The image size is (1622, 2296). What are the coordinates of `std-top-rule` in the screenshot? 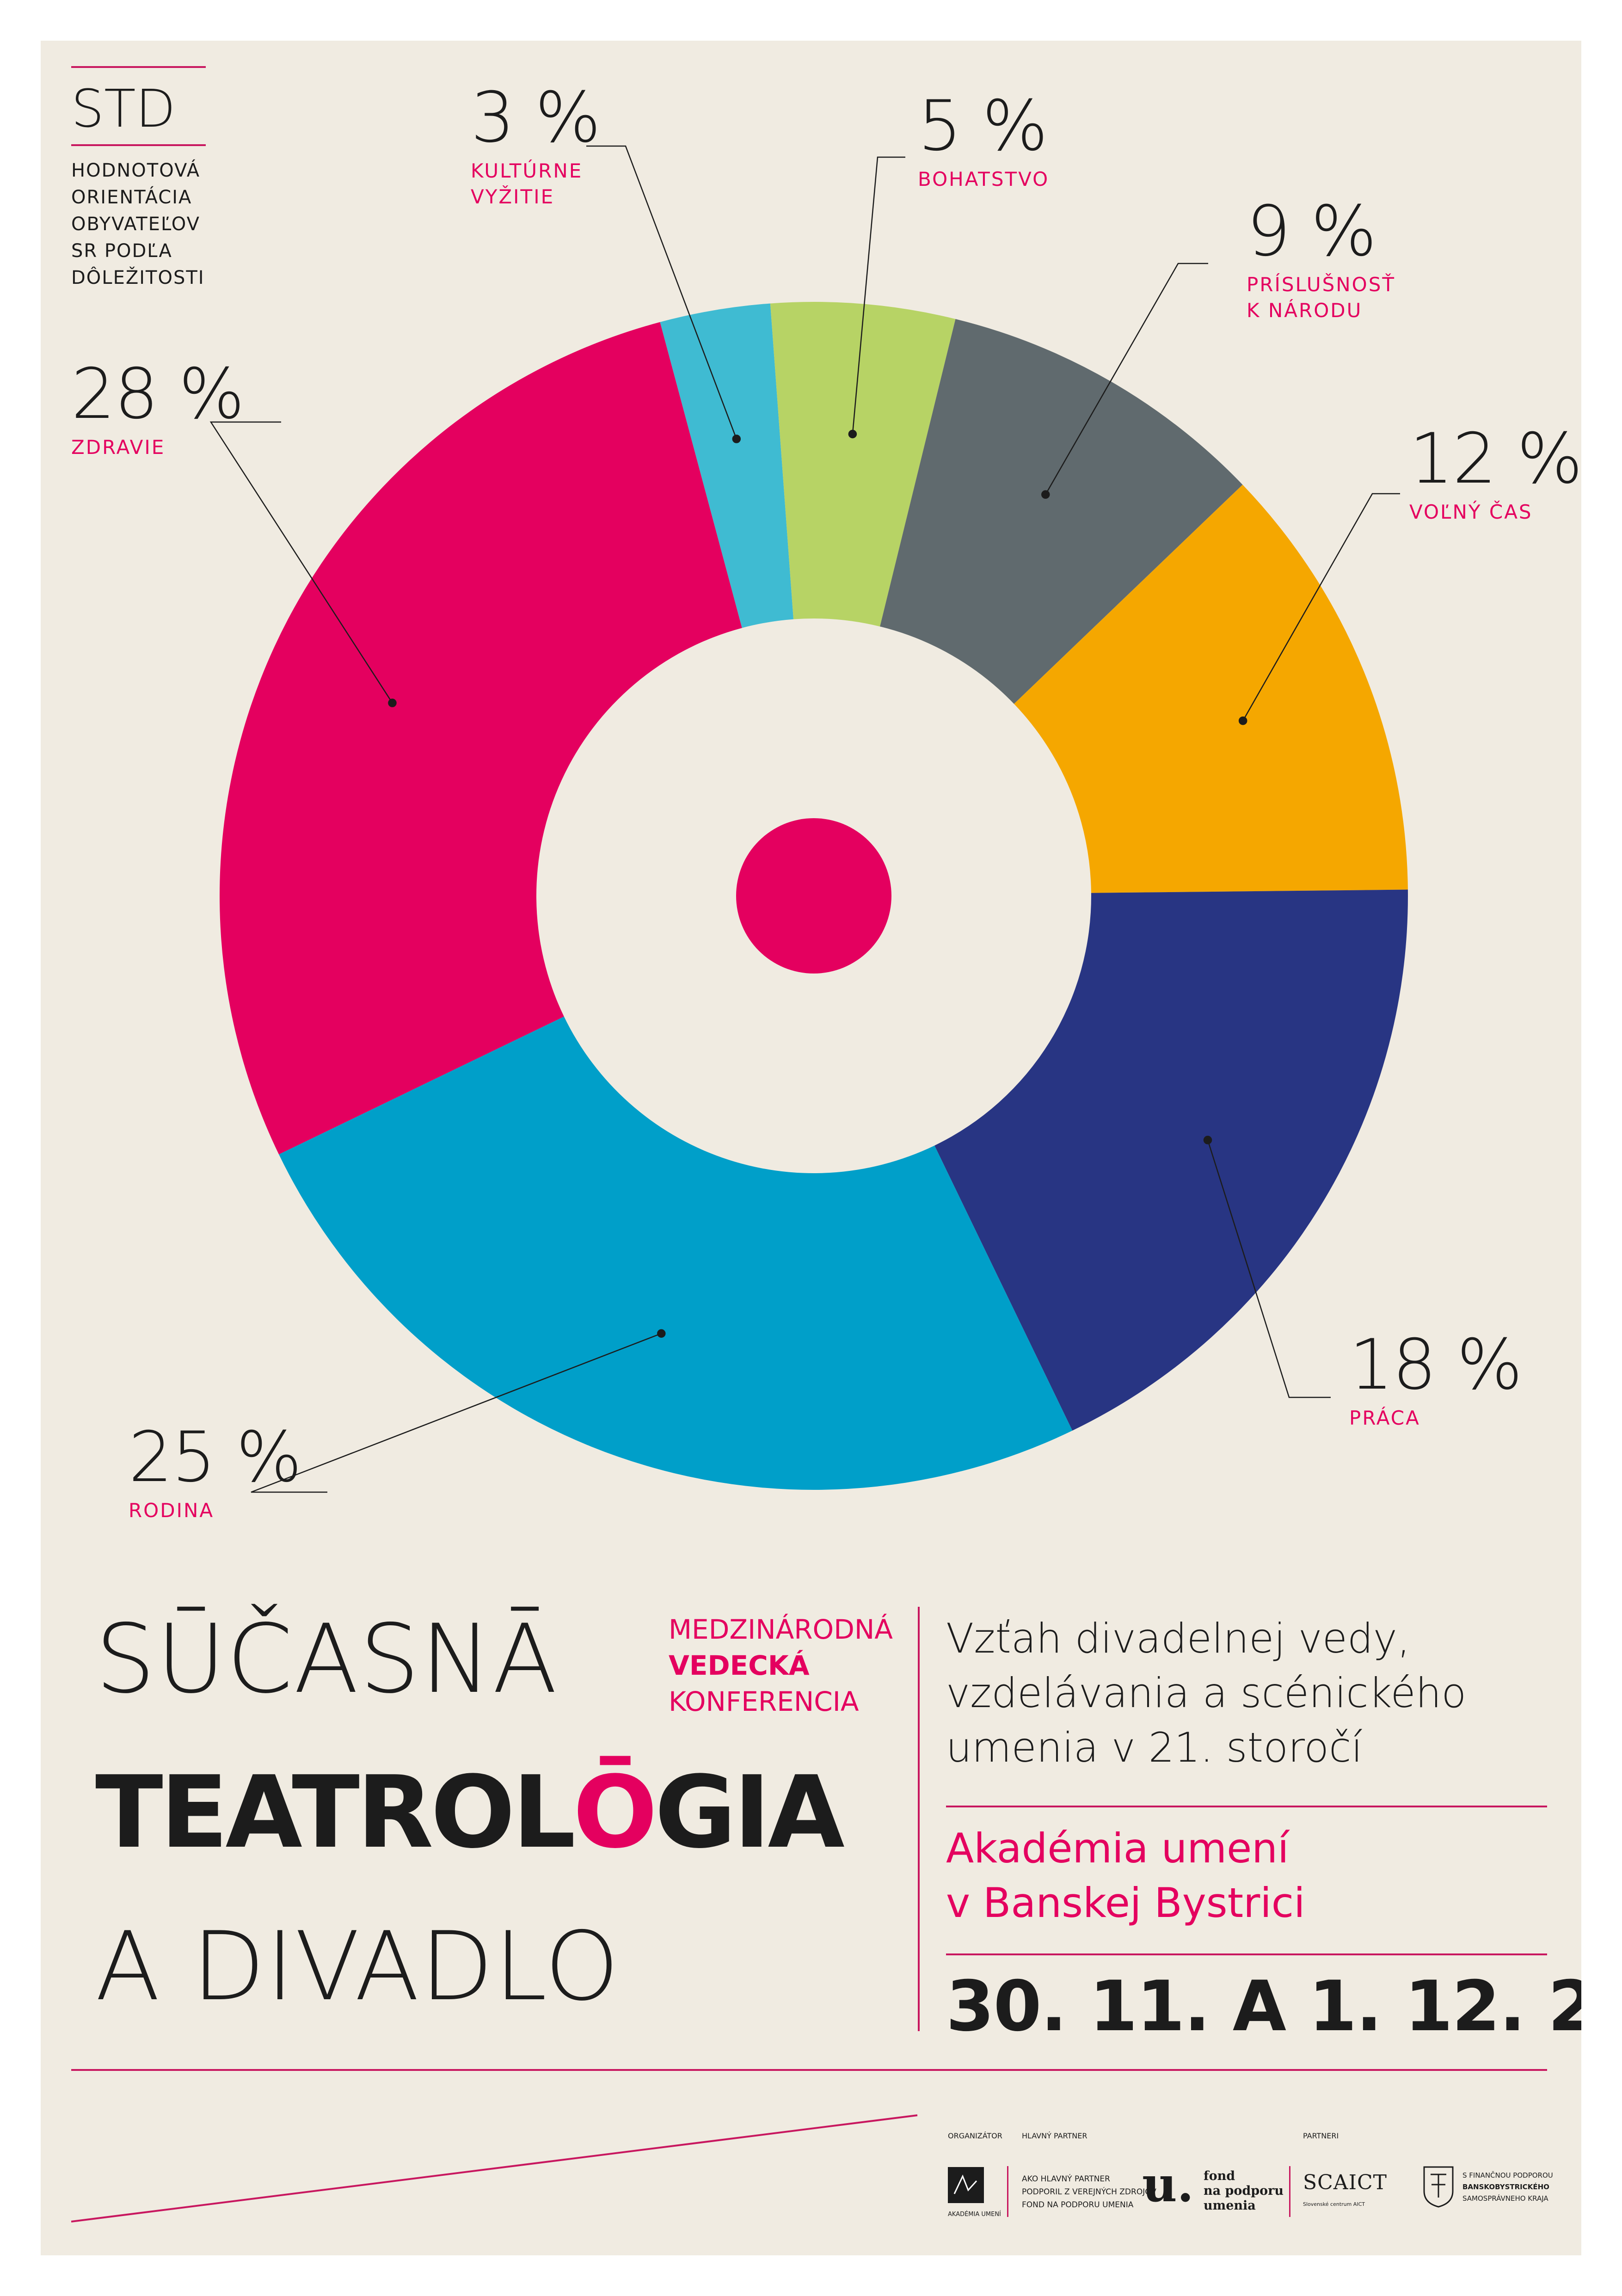 It's located at (138, 67).